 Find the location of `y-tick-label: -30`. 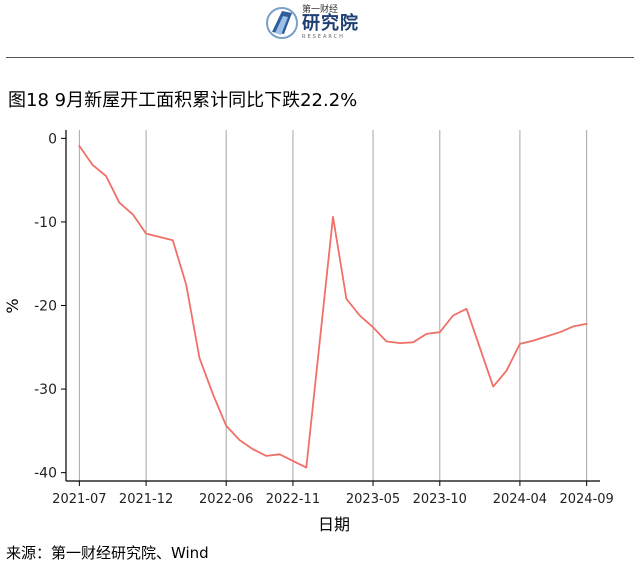

y-tick-label: -30 is located at coordinates (45, 390).